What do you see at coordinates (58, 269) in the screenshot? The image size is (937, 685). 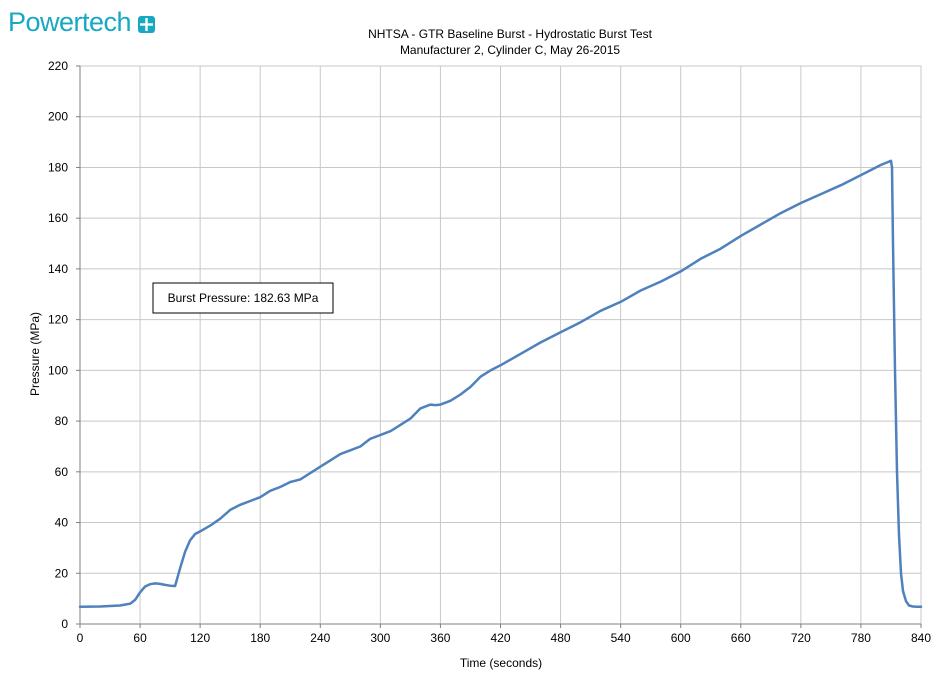 I see `y-tick-label: 140` at bounding box center [58, 269].